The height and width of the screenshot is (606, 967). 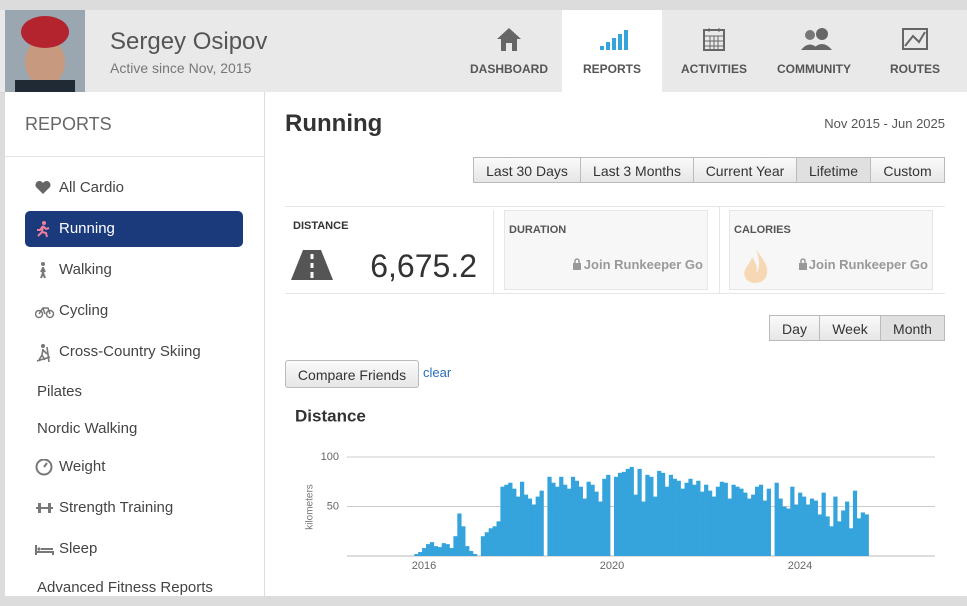 I want to click on nav-tab-active: REPORTS, so click(x=612, y=51).